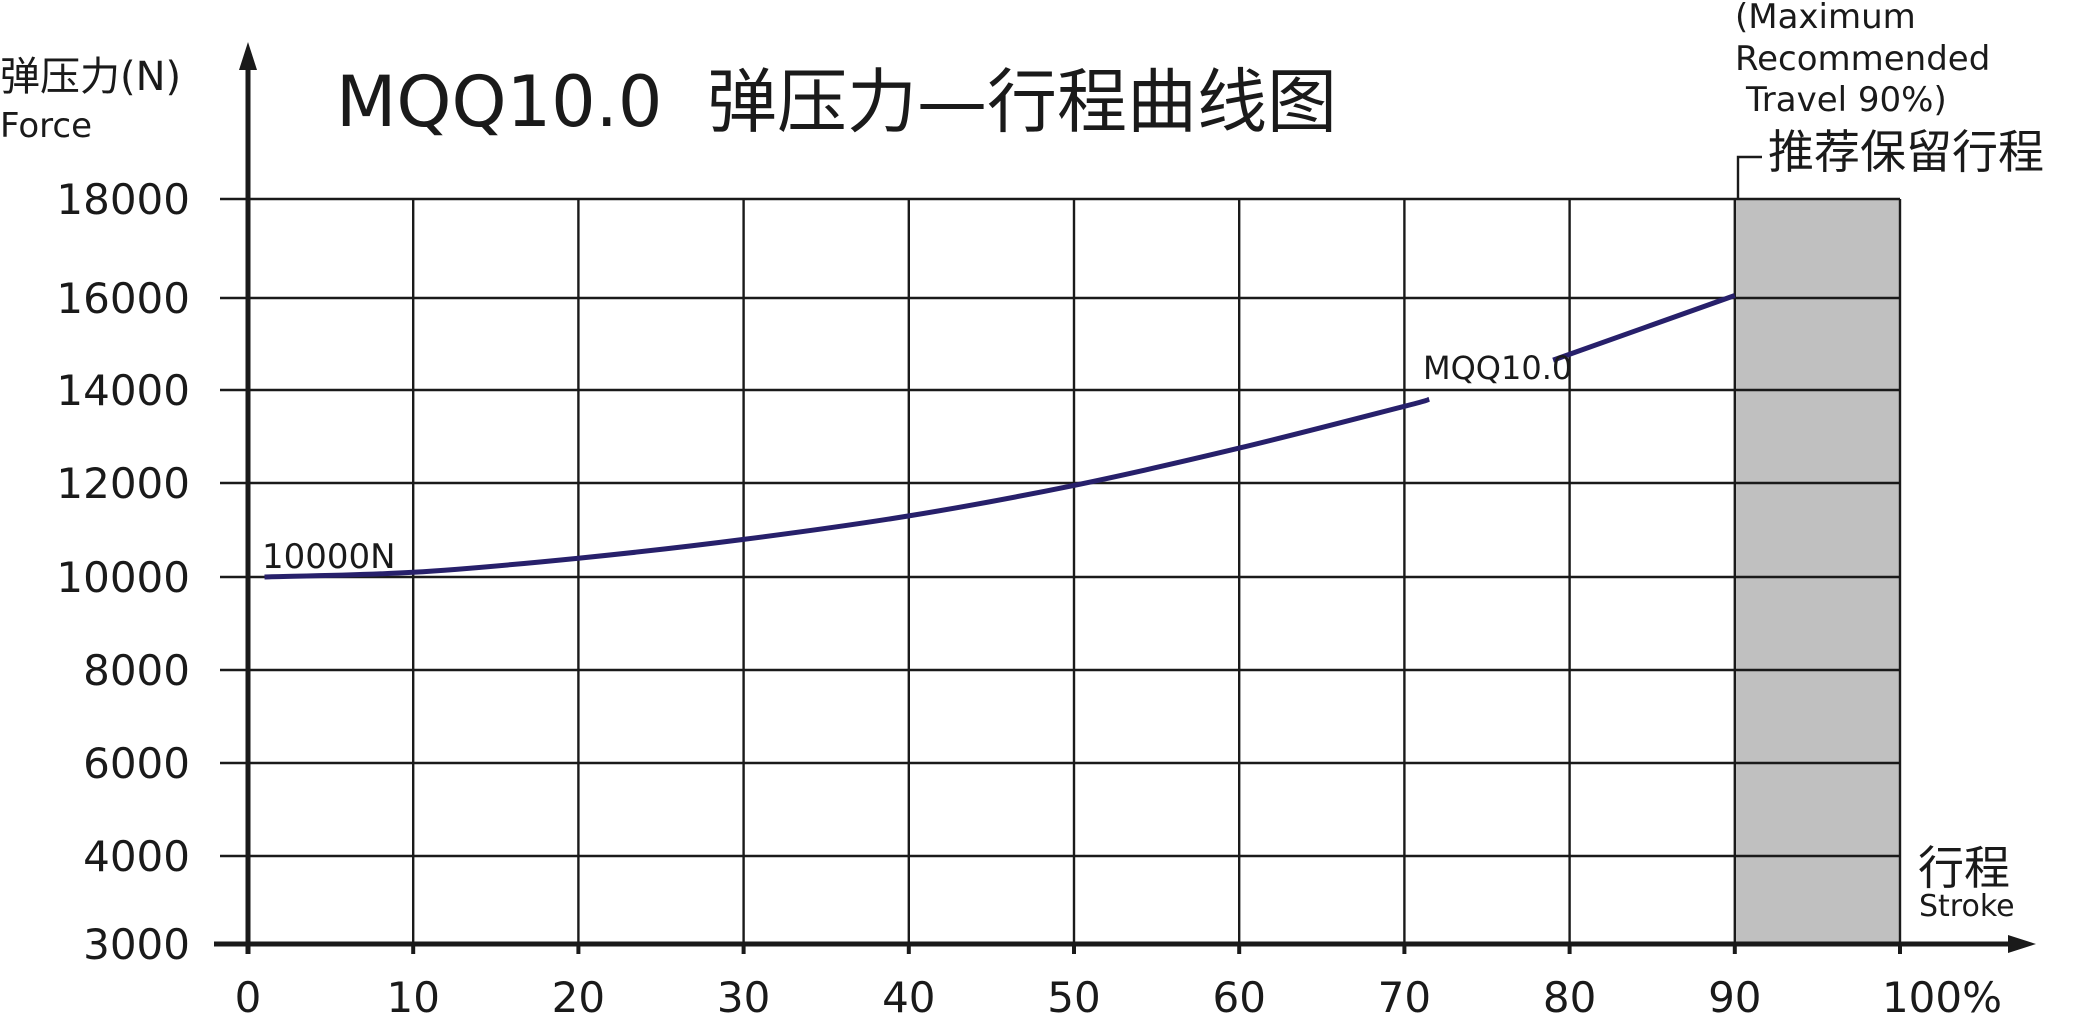  What do you see at coordinates (46, 126) in the screenshot?
I see `y-axis-label-en: Force` at bounding box center [46, 126].